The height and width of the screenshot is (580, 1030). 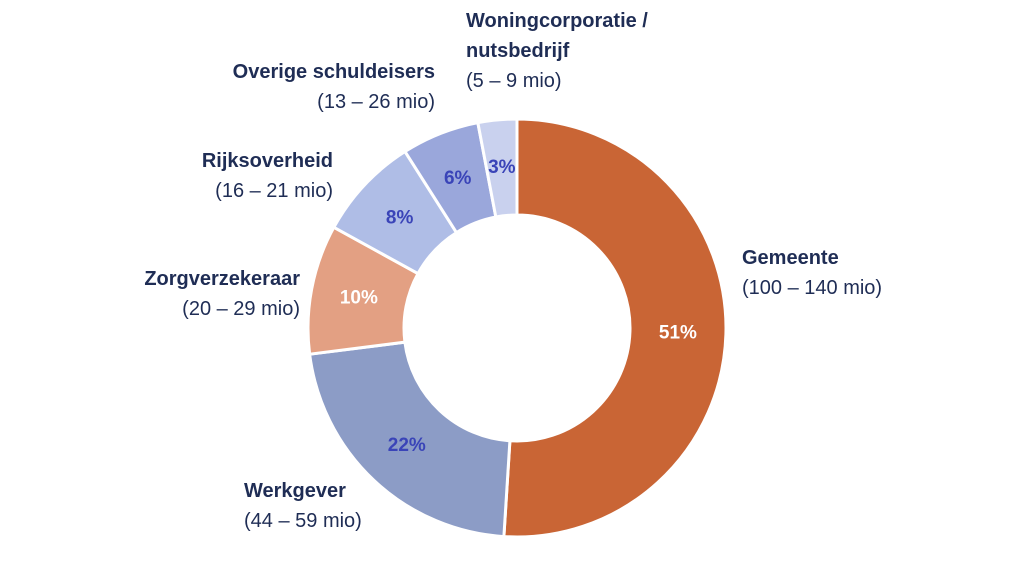 What do you see at coordinates (267, 161) in the screenshot?
I see `category-name-rijksoverheid: Rijksoverheid` at bounding box center [267, 161].